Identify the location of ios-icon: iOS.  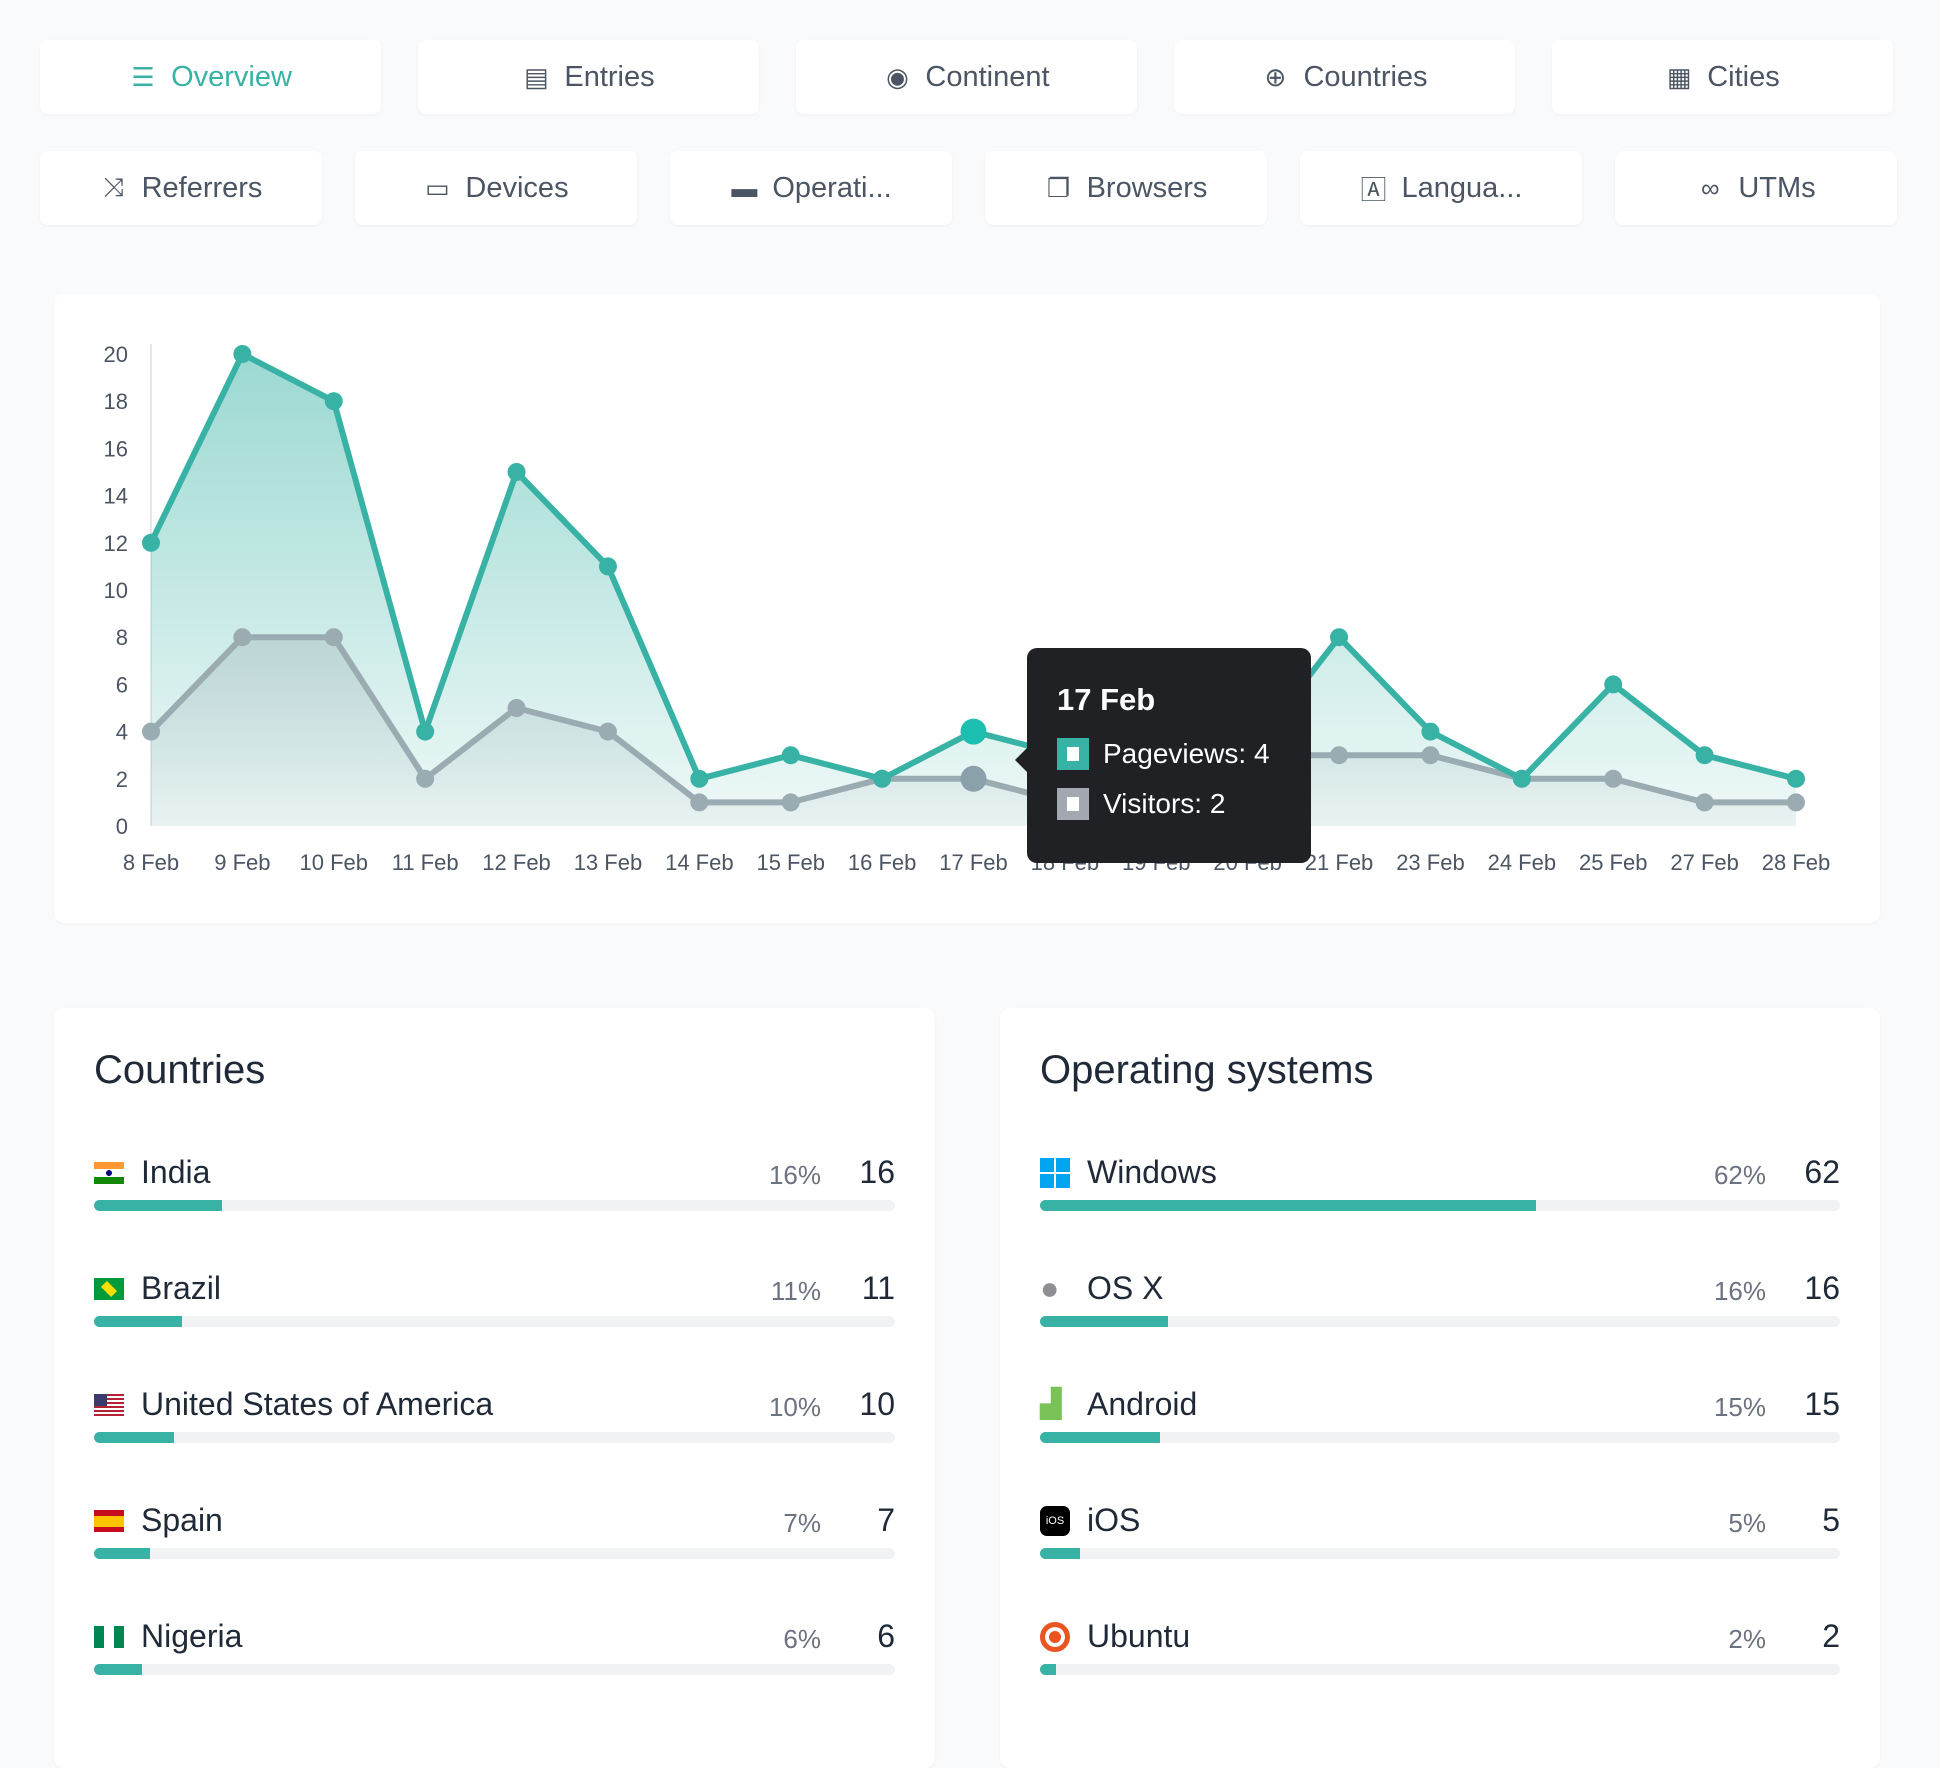
(1056, 1521).